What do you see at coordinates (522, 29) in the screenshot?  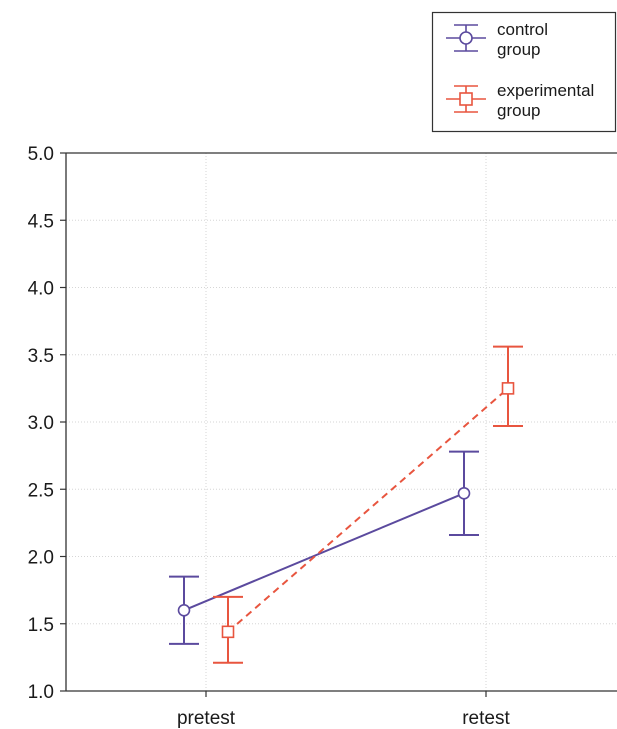 I see `legend-label: control` at bounding box center [522, 29].